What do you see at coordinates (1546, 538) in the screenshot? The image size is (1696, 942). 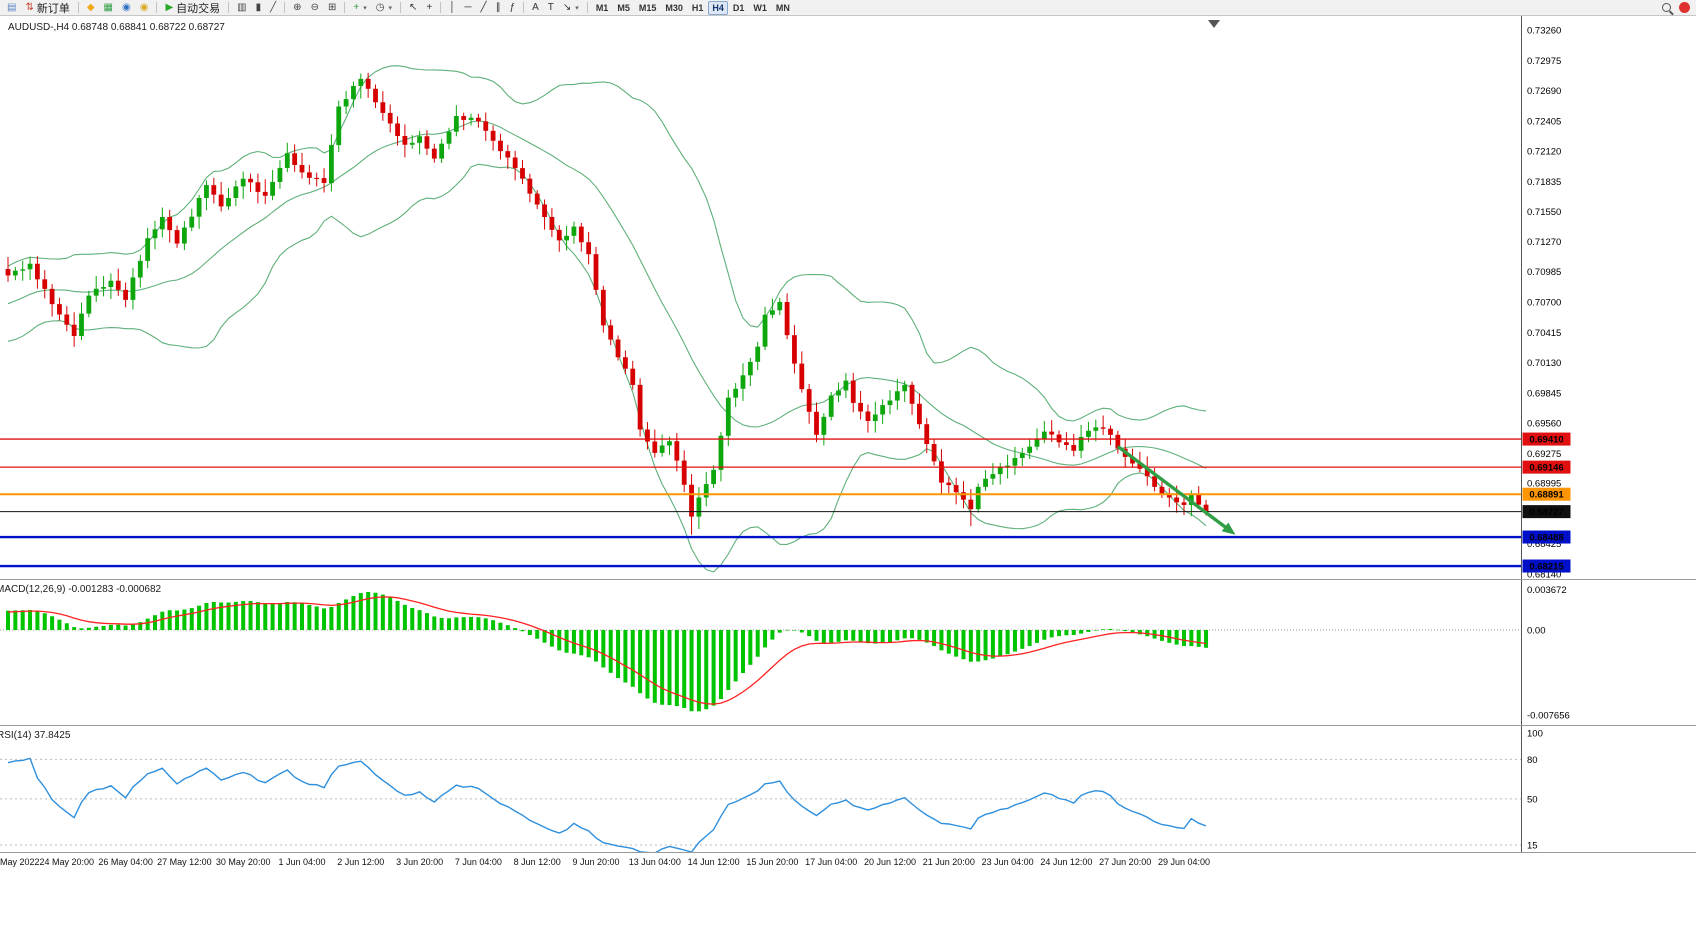 I see `svg-text: 0.68488` at bounding box center [1546, 538].